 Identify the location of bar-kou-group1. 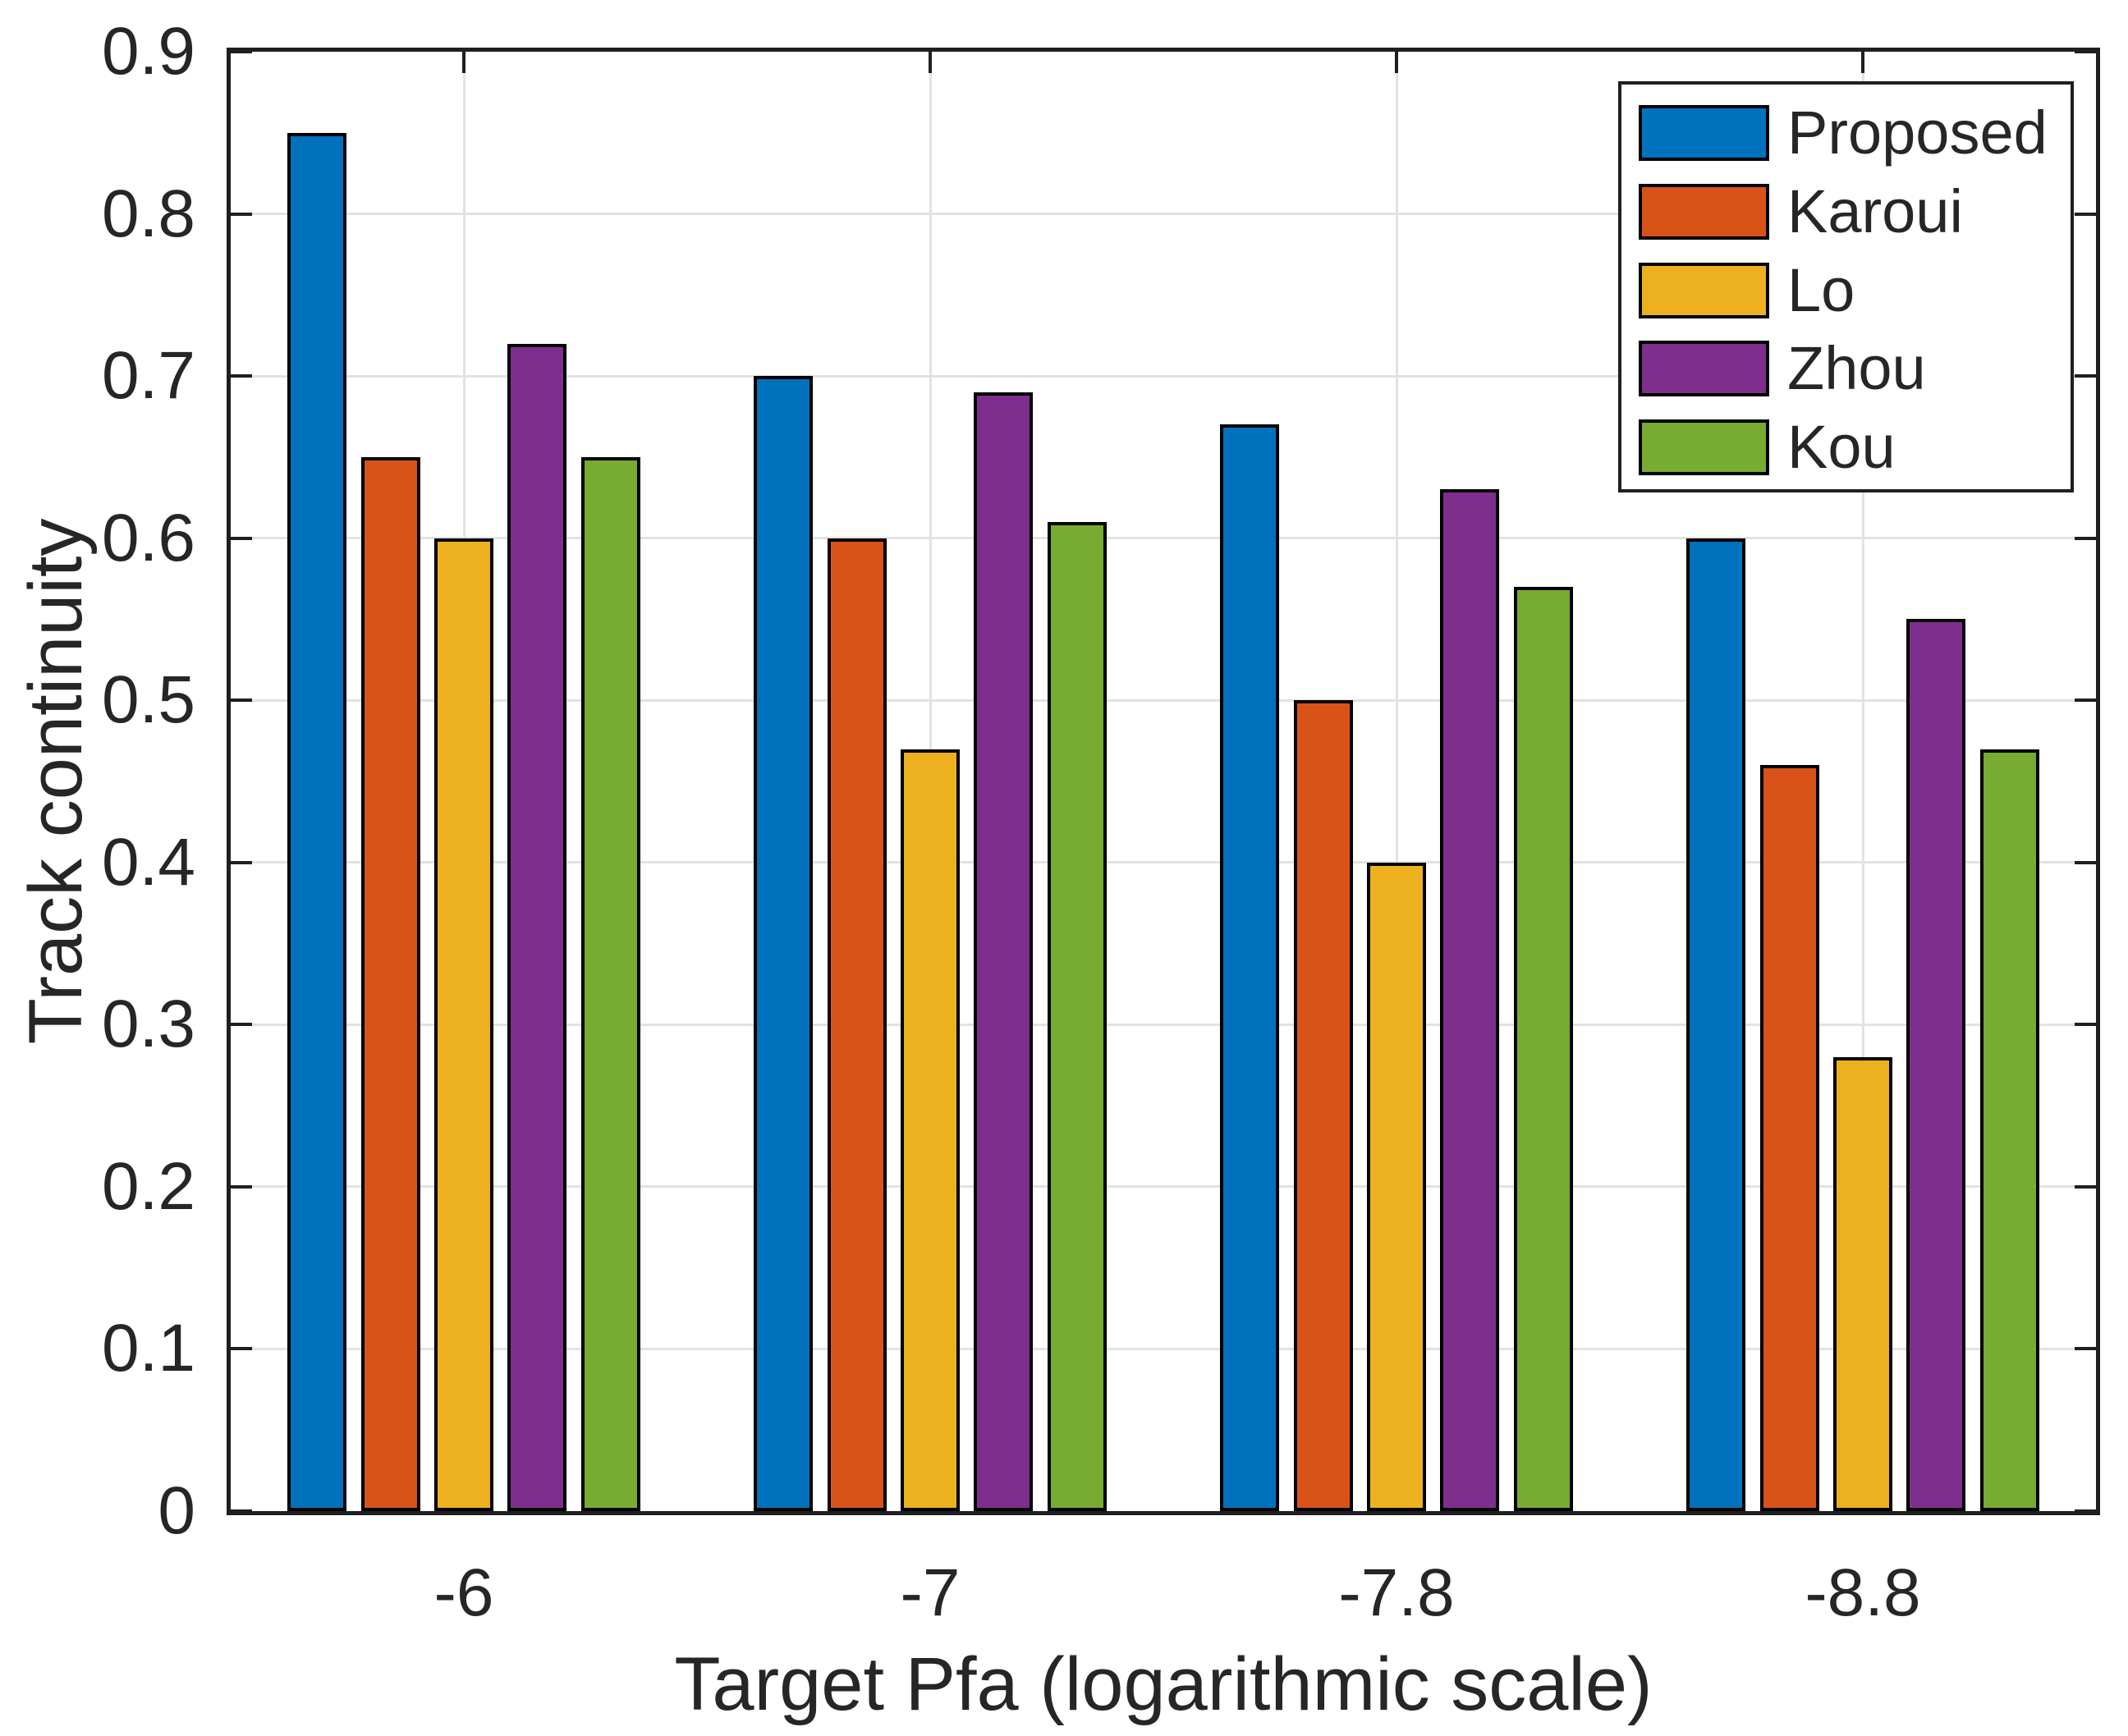
(610, 983).